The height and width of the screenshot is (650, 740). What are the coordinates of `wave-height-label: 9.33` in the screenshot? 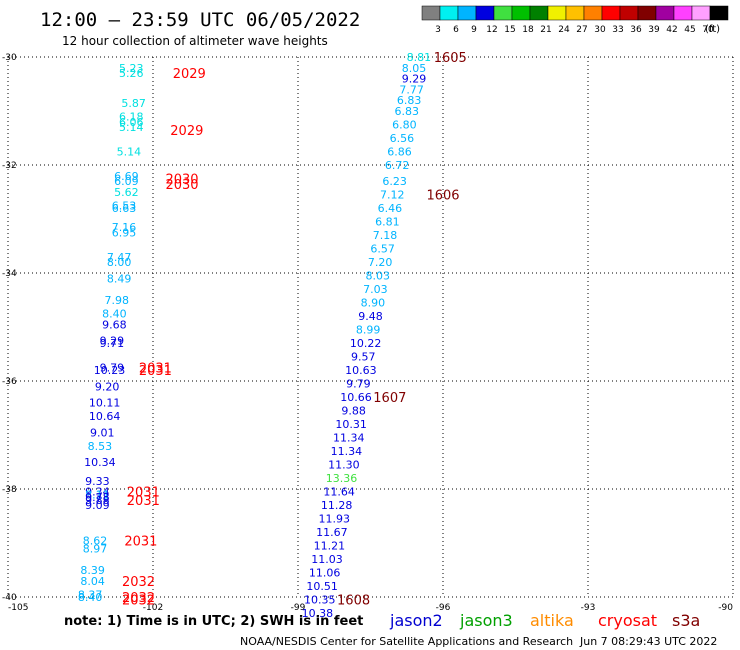 It's located at (97, 481).